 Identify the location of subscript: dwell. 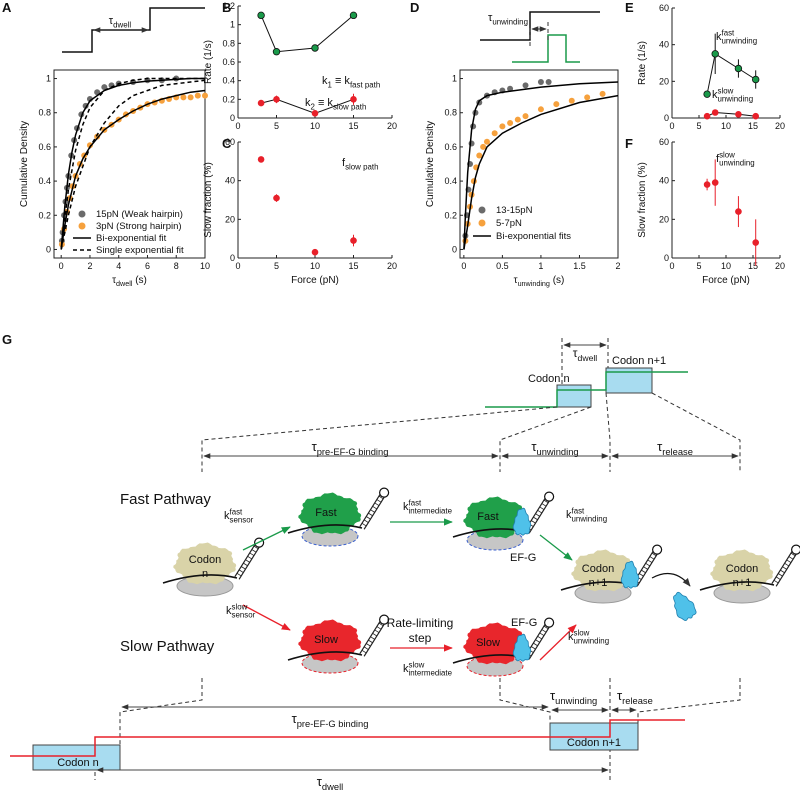
(588, 358).